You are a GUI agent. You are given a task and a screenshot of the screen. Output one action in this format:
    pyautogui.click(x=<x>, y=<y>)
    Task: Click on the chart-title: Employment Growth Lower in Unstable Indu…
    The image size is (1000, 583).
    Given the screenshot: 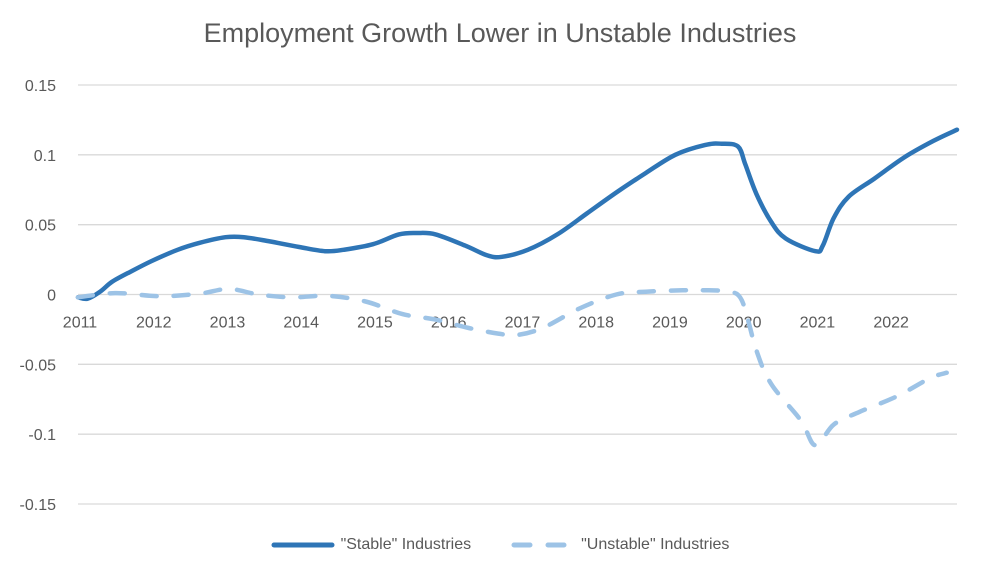 What is the action you would take?
    pyautogui.click(x=500, y=33)
    